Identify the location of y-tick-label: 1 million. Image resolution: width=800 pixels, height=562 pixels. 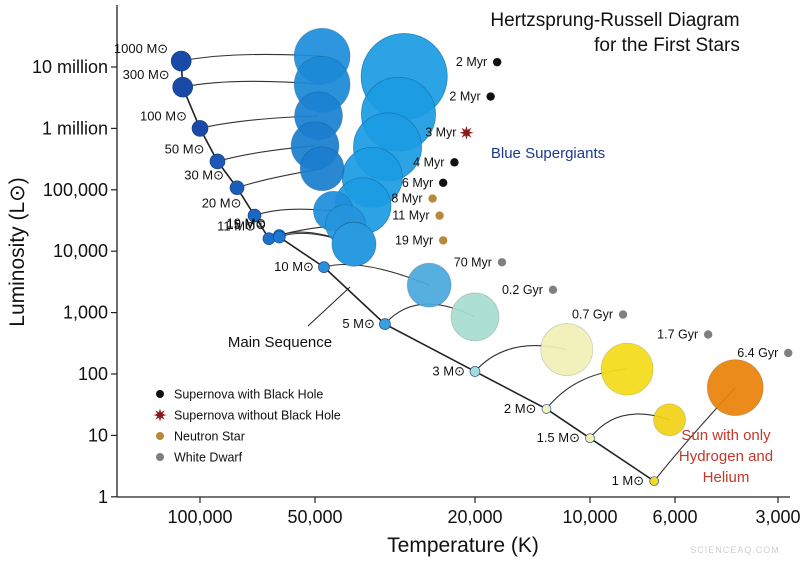
(75, 128).